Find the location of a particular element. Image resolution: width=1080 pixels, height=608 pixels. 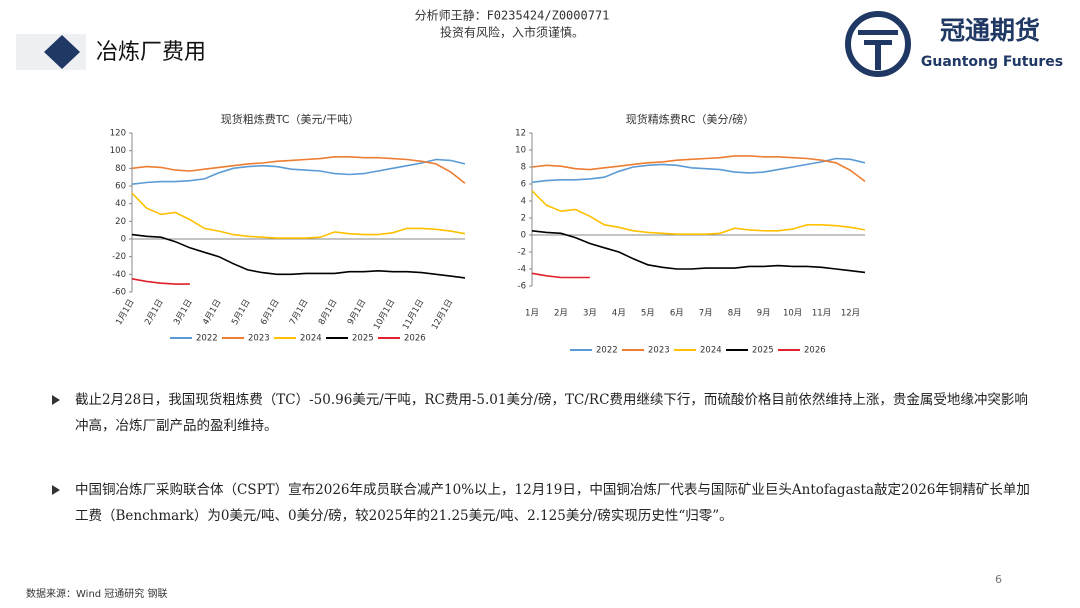

logo-stem is located at coordinates (878, 55).